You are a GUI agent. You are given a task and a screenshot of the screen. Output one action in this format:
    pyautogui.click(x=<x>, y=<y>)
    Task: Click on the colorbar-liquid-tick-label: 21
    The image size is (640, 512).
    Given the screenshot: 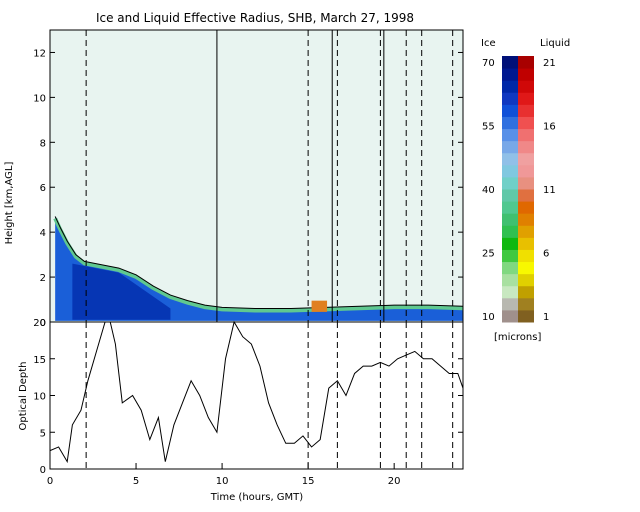 What is the action you would take?
    pyautogui.click(x=549, y=63)
    